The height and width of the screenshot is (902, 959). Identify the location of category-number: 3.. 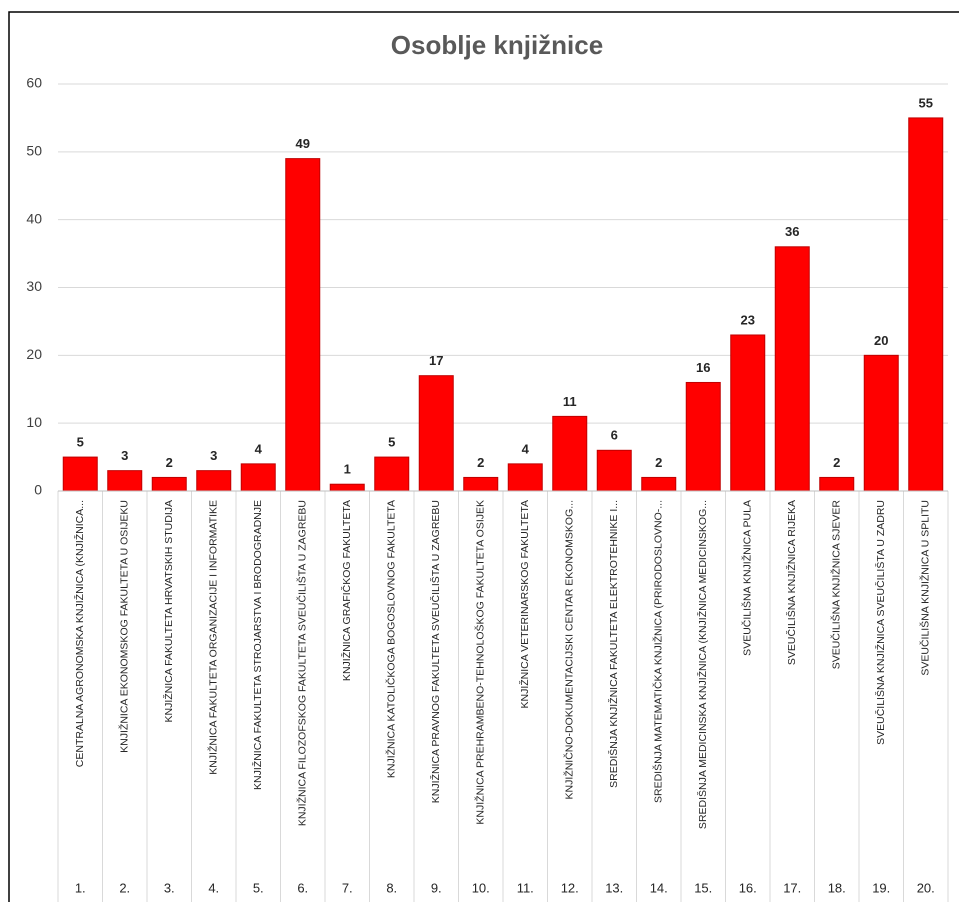
(169, 887).